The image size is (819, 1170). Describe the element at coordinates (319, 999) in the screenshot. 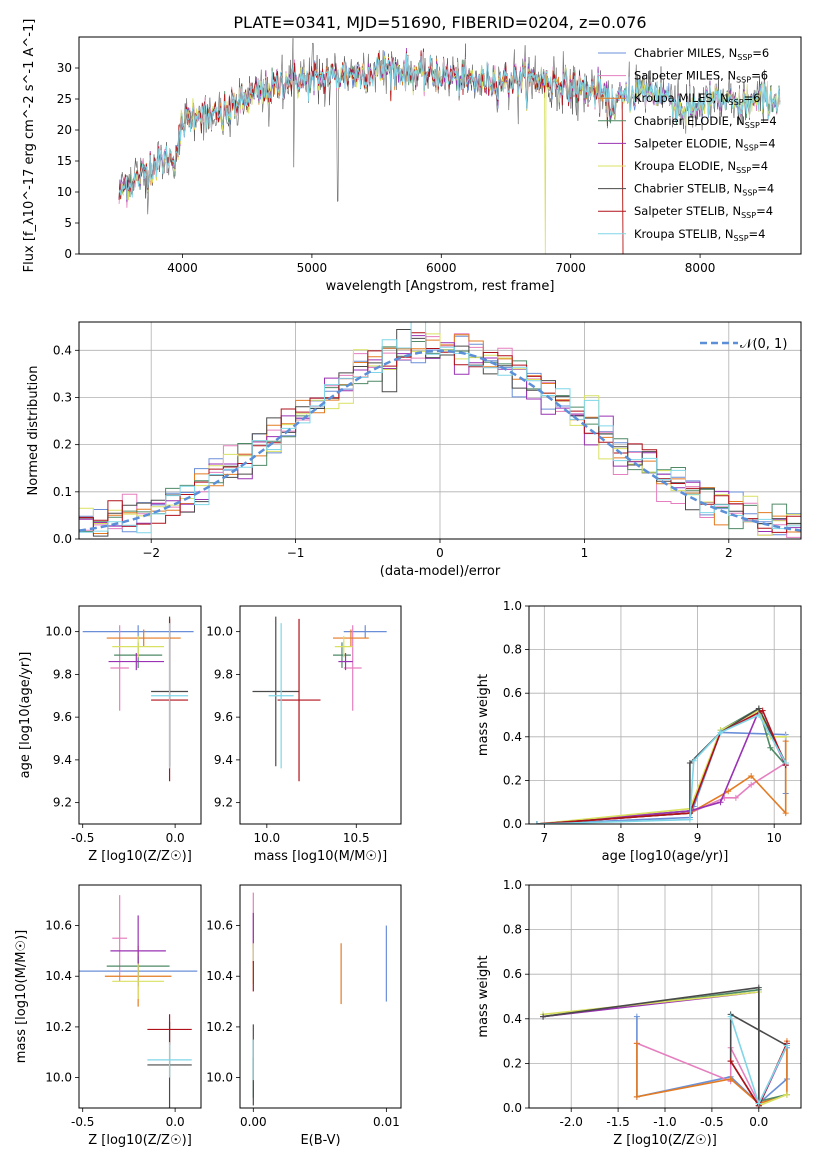

I see `mass-vs-EBV-plot-area` at that location.